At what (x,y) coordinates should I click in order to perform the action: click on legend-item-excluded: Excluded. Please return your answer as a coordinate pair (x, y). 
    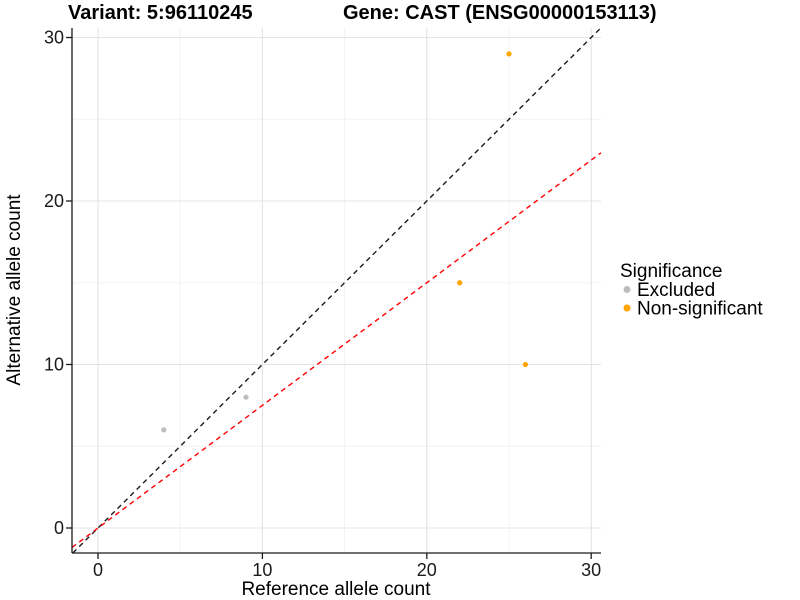
    Looking at the image, I should click on (669, 290).